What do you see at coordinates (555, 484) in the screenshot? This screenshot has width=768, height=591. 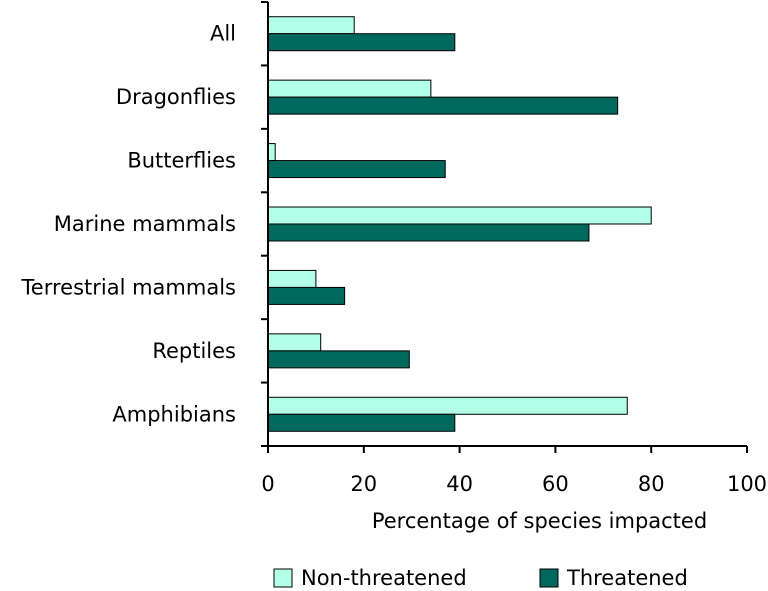 I see `x-tick-label: 60` at bounding box center [555, 484].